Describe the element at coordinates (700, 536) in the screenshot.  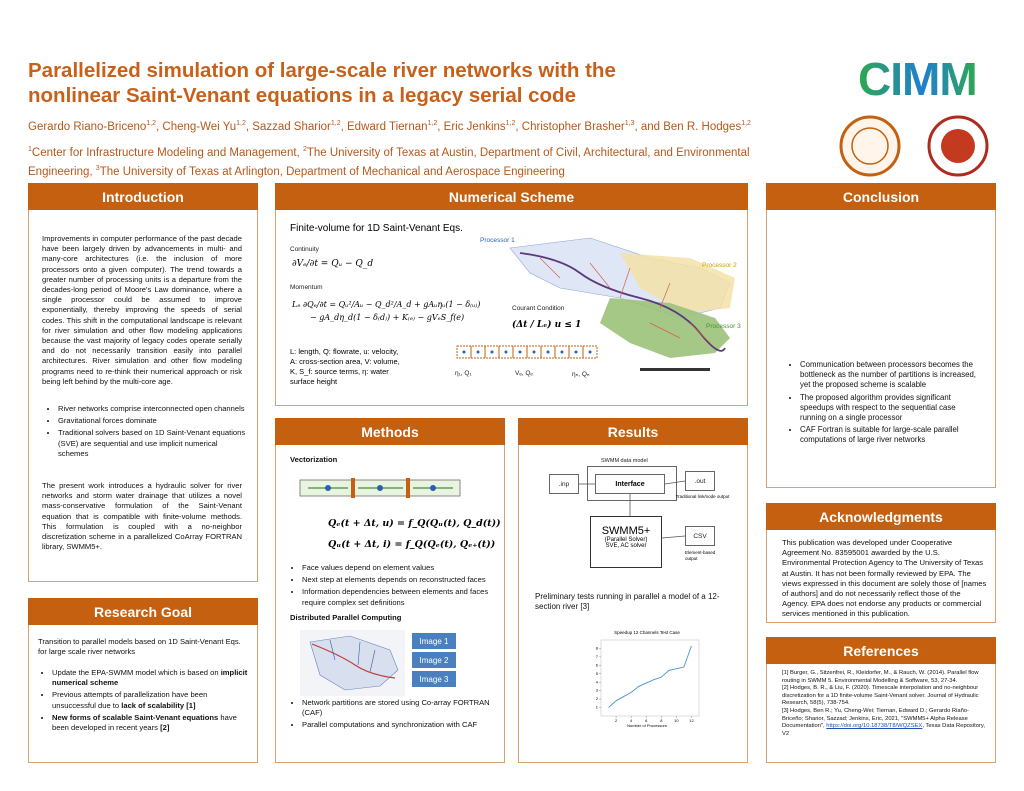
I see `file-box: CSV` at that location.